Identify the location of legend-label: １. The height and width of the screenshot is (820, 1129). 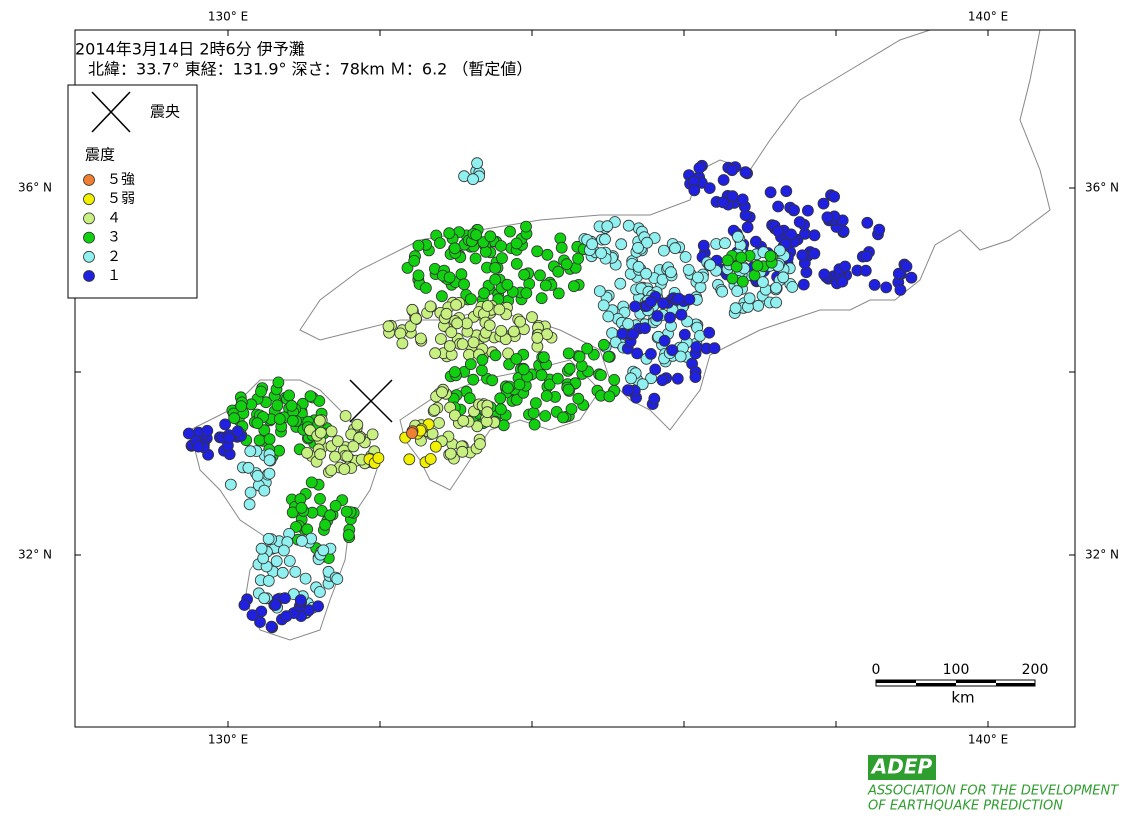
(114, 276).